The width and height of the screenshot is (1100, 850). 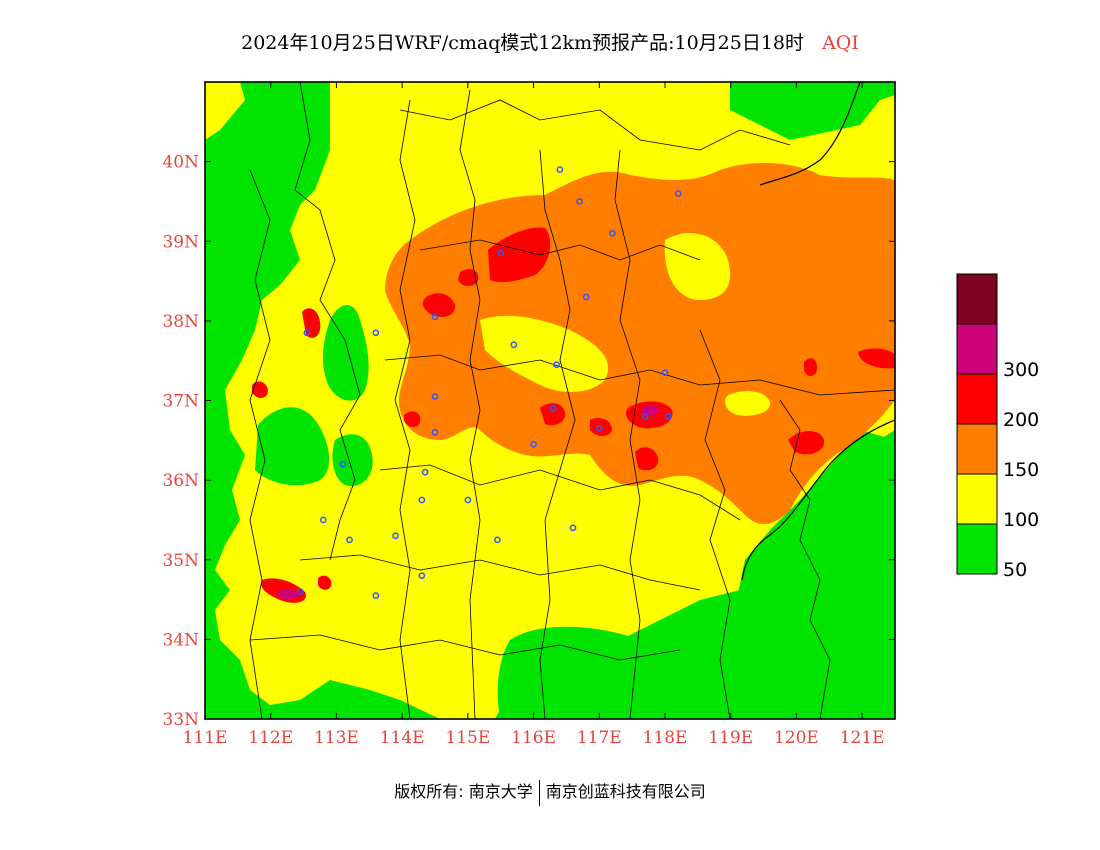 I want to click on lat-tick-label: 37N, so click(x=180, y=402).